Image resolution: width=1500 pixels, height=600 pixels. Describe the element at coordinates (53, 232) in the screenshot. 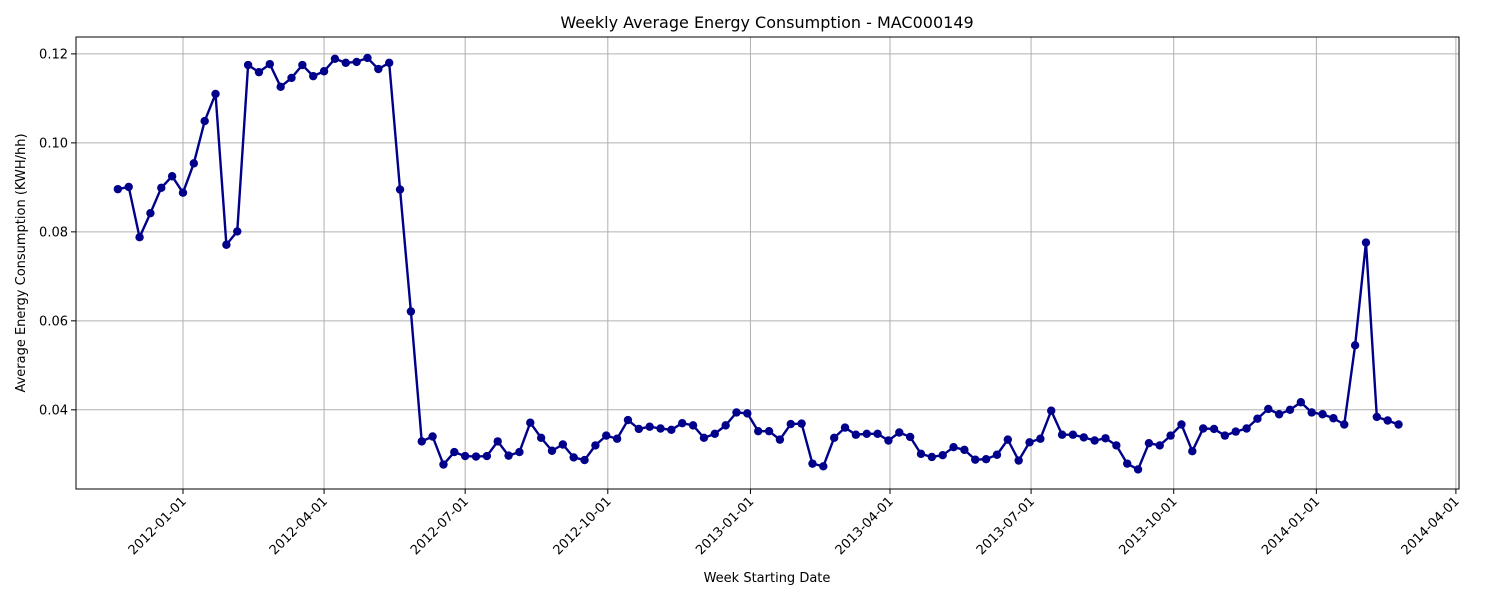

I see `y-tick-label: 0.08` at that location.